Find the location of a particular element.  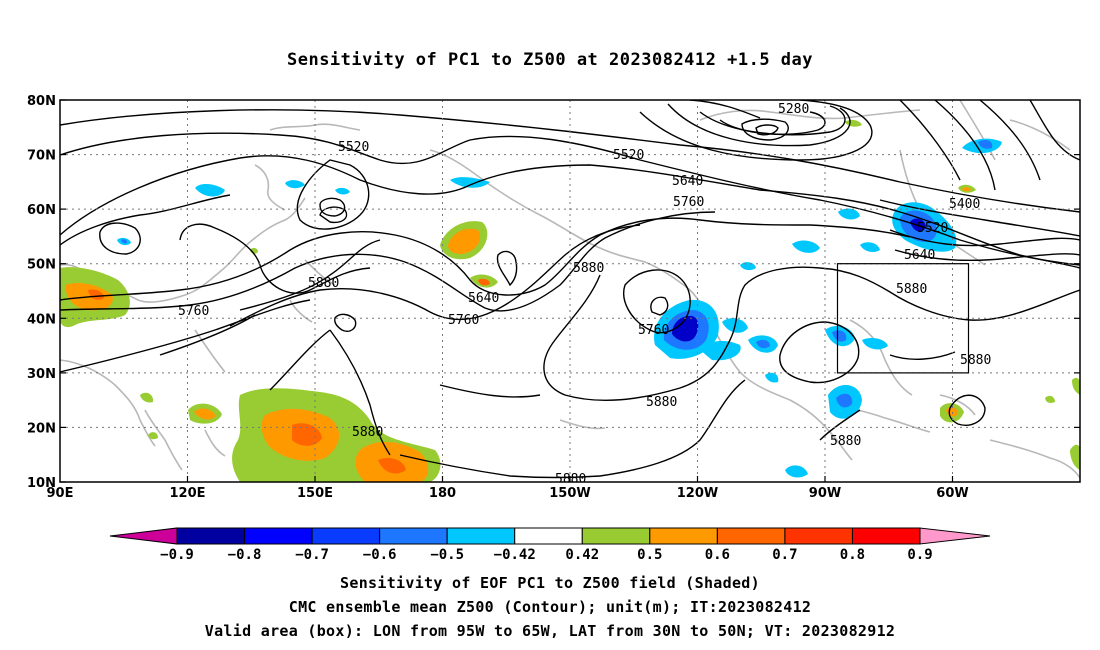

colorbar-tick-label: −0.9 is located at coordinates (177, 555).